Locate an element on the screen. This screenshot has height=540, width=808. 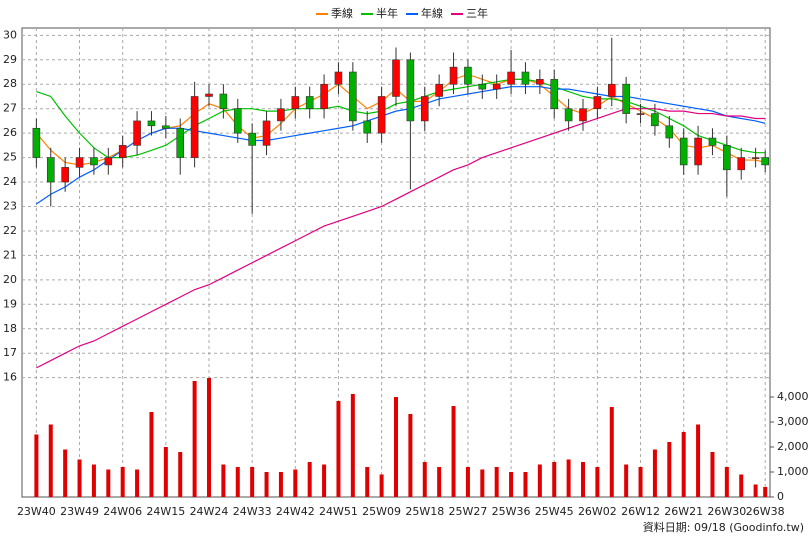
x-tick-label: 26W21 is located at coordinates (683, 511).